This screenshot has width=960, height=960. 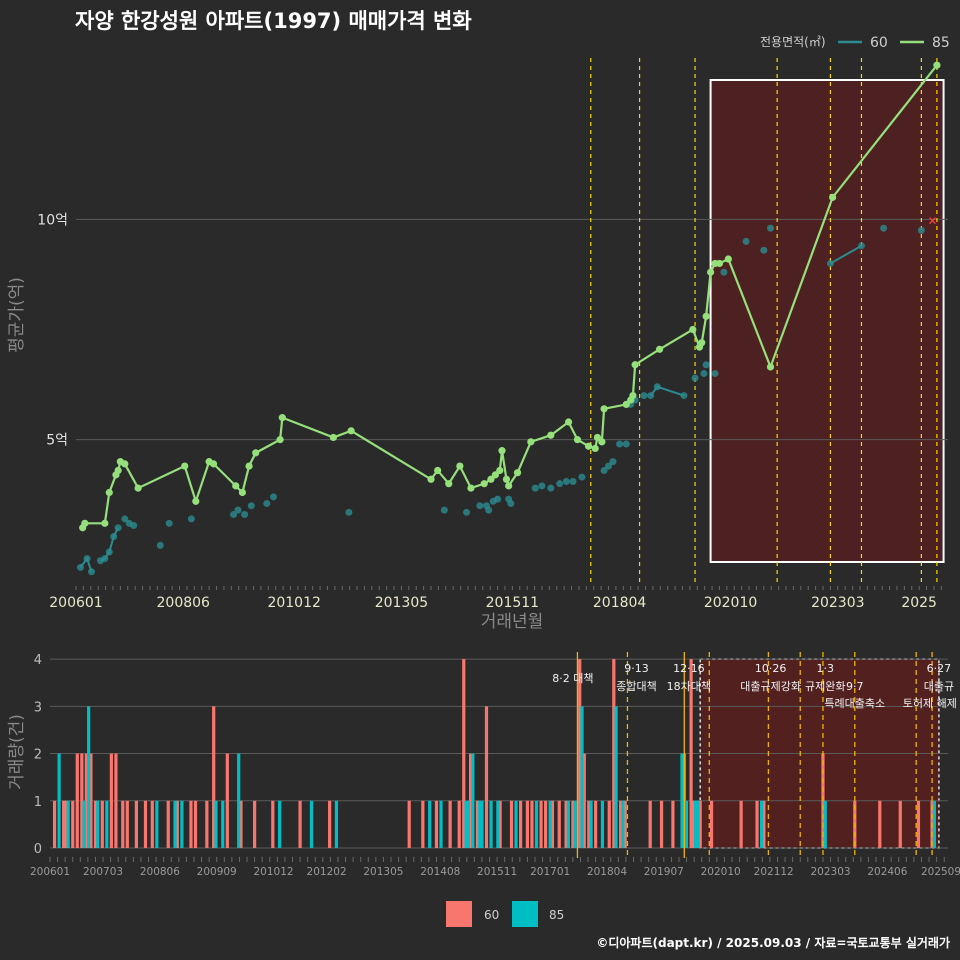 What do you see at coordinates (774, 872) in the screenshot?
I see `bottom-x-tick-label: 202112` at bounding box center [774, 872].